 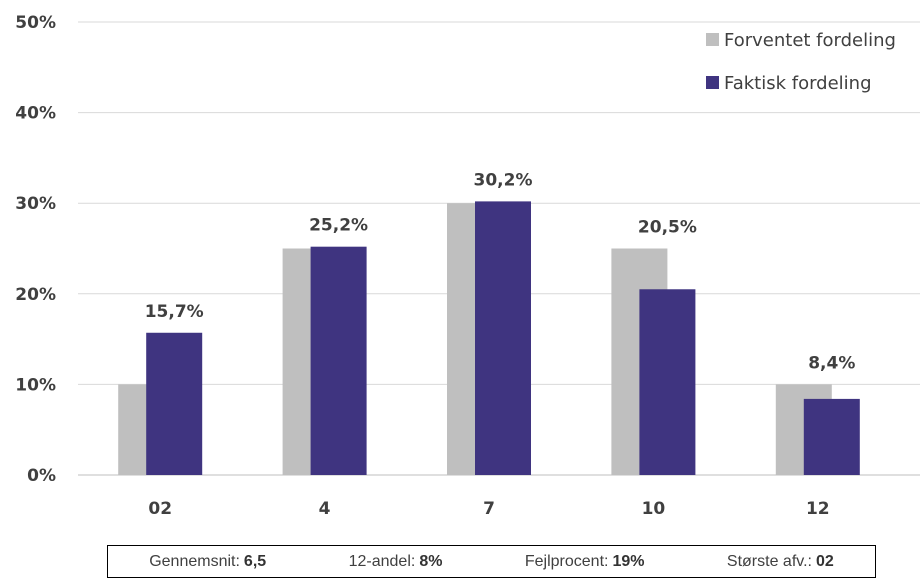 I want to click on y-tick-label: 0%, so click(x=41, y=476).